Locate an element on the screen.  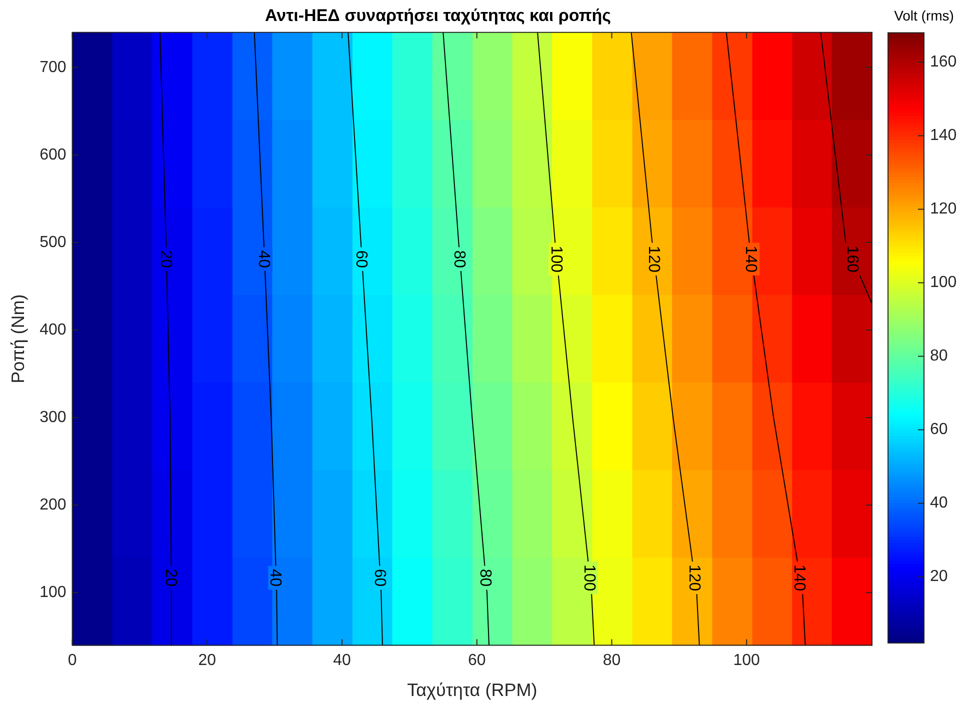
color-bar-label: 20 is located at coordinates (939, 577).